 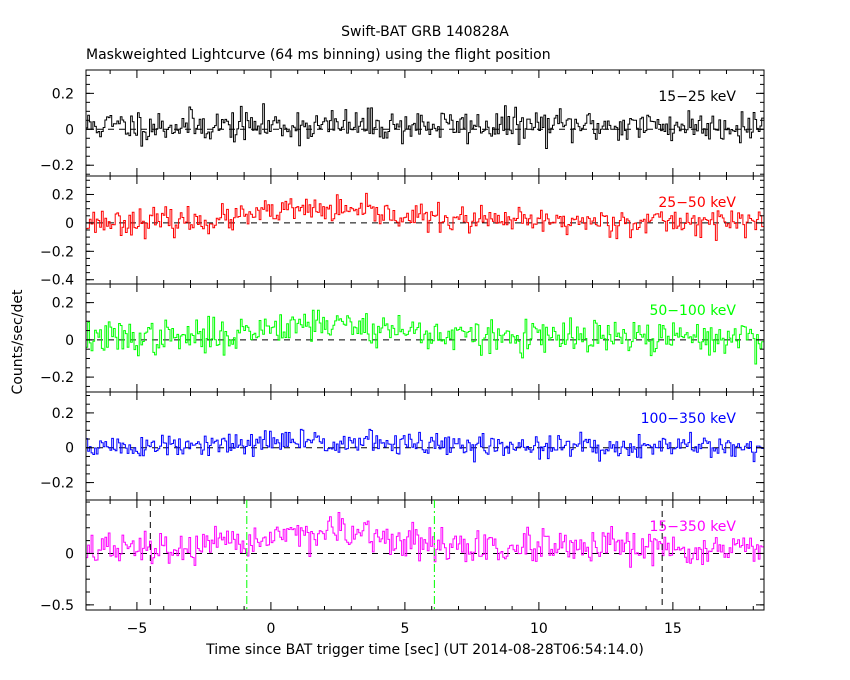 I want to click on energy-band-label: 100−350 keV, so click(x=689, y=419).